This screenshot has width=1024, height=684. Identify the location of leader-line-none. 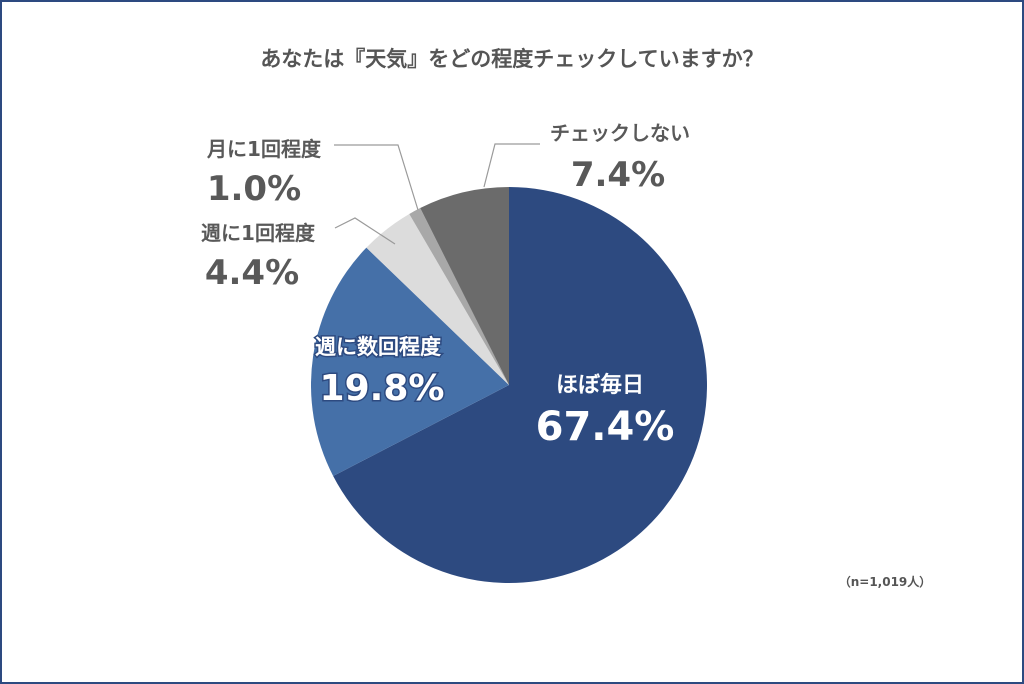
(511, 165).